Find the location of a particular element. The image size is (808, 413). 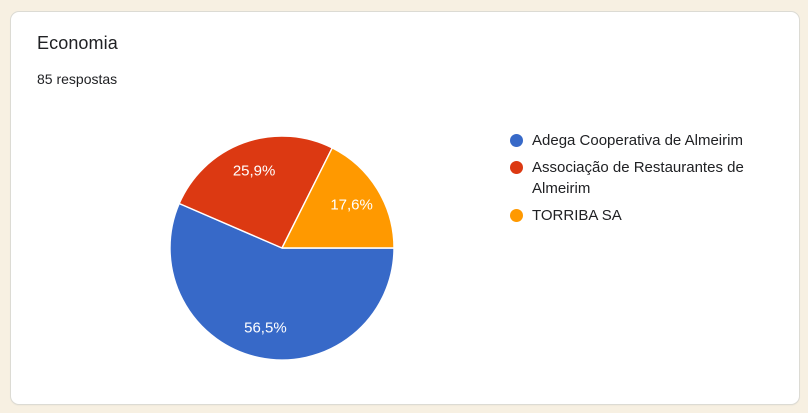

page-title: Economia is located at coordinates (77, 43).